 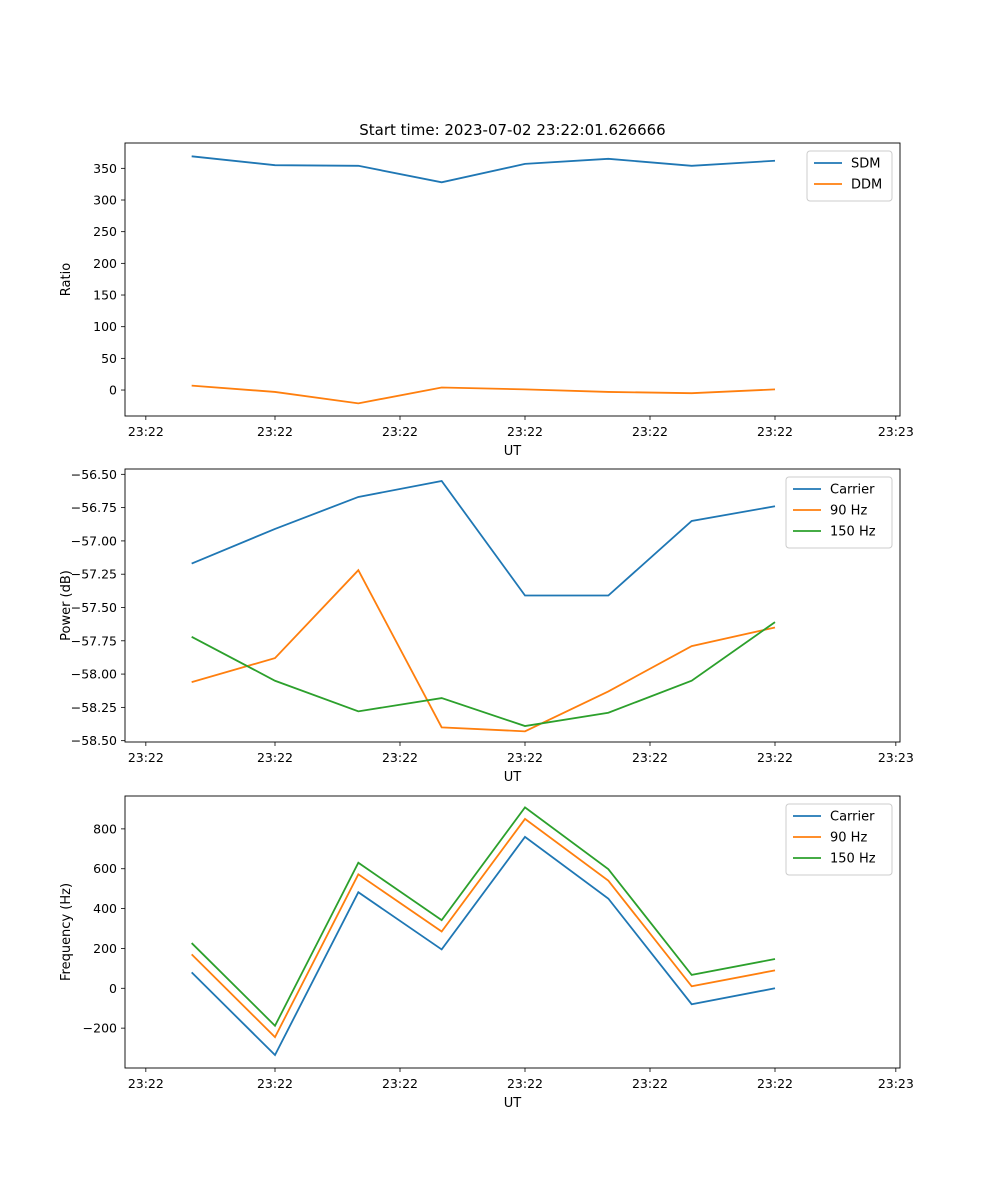 What do you see at coordinates (512, 130) in the screenshot?
I see `chart-title: Start time: 2023-07-02 23:22:01.626666` at bounding box center [512, 130].